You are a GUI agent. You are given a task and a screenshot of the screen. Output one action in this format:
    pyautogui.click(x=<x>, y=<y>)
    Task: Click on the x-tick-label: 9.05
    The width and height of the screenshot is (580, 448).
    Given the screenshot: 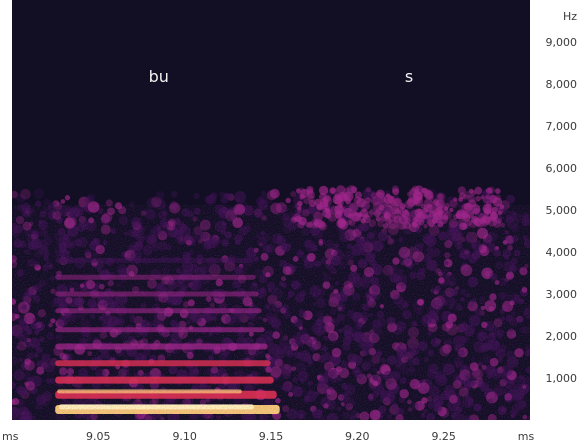 What is the action you would take?
    pyautogui.click(x=98, y=436)
    